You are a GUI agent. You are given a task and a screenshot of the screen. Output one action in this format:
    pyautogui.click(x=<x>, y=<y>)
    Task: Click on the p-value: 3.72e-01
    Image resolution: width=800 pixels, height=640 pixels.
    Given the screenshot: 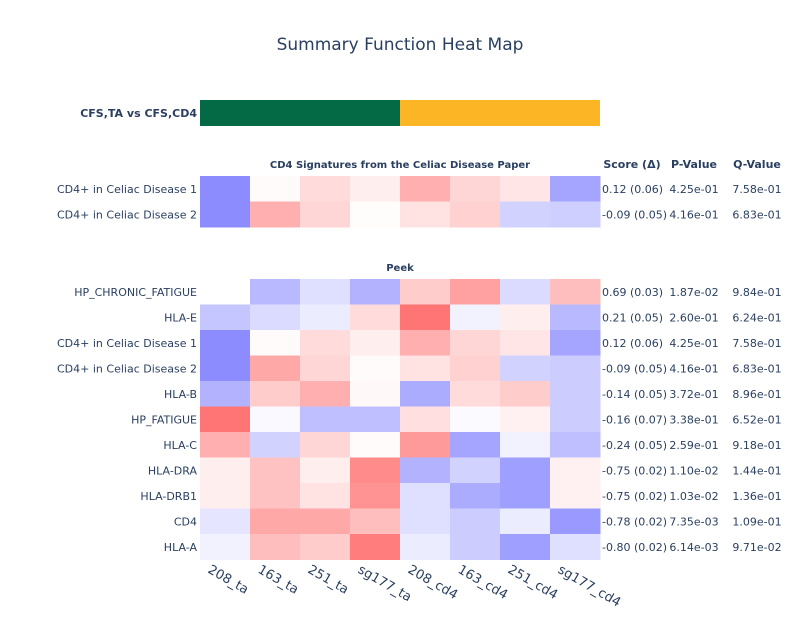 What is the action you would take?
    pyautogui.click(x=693, y=394)
    